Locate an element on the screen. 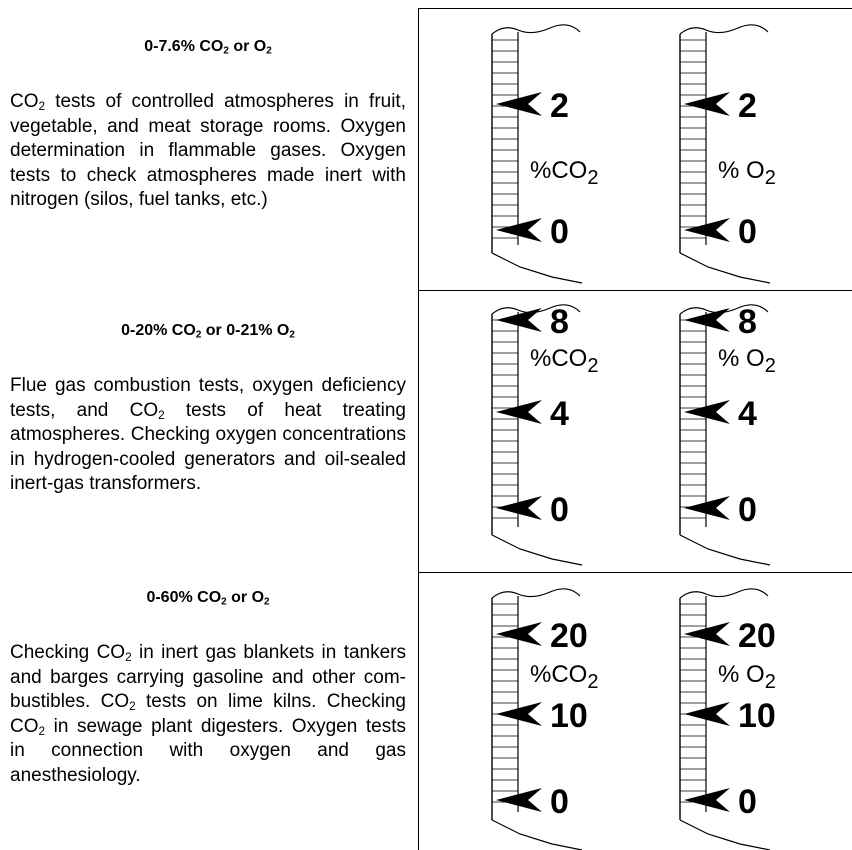 The height and width of the screenshot is (850, 852). gauge-s1-co2: 2 0 %CO2 is located at coordinates (544, 154).